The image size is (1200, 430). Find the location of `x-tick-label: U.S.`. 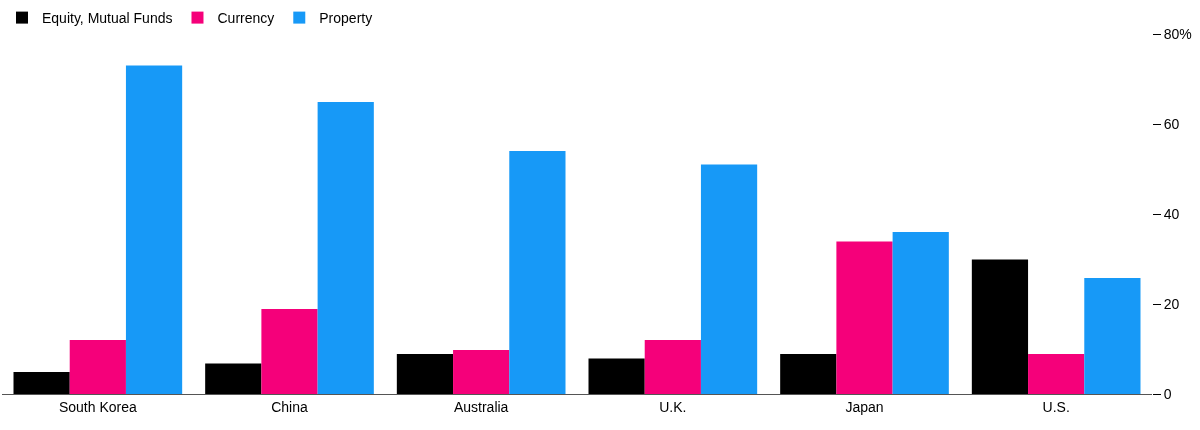

x-tick-label: U.S. is located at coordinates (1056, 406).